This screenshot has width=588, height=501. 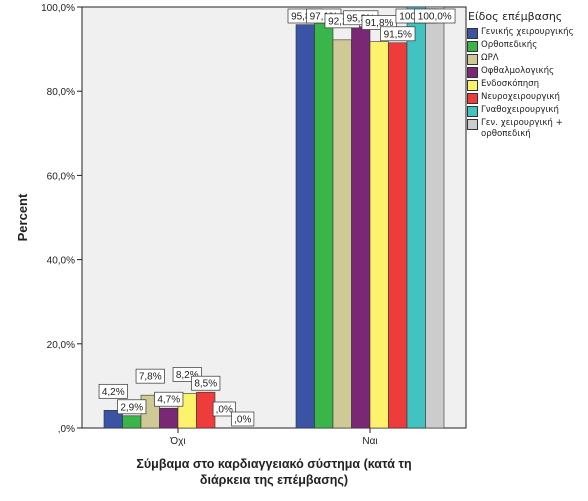 I want to click on data-label: 4,7%, so click(x=168, y=400).